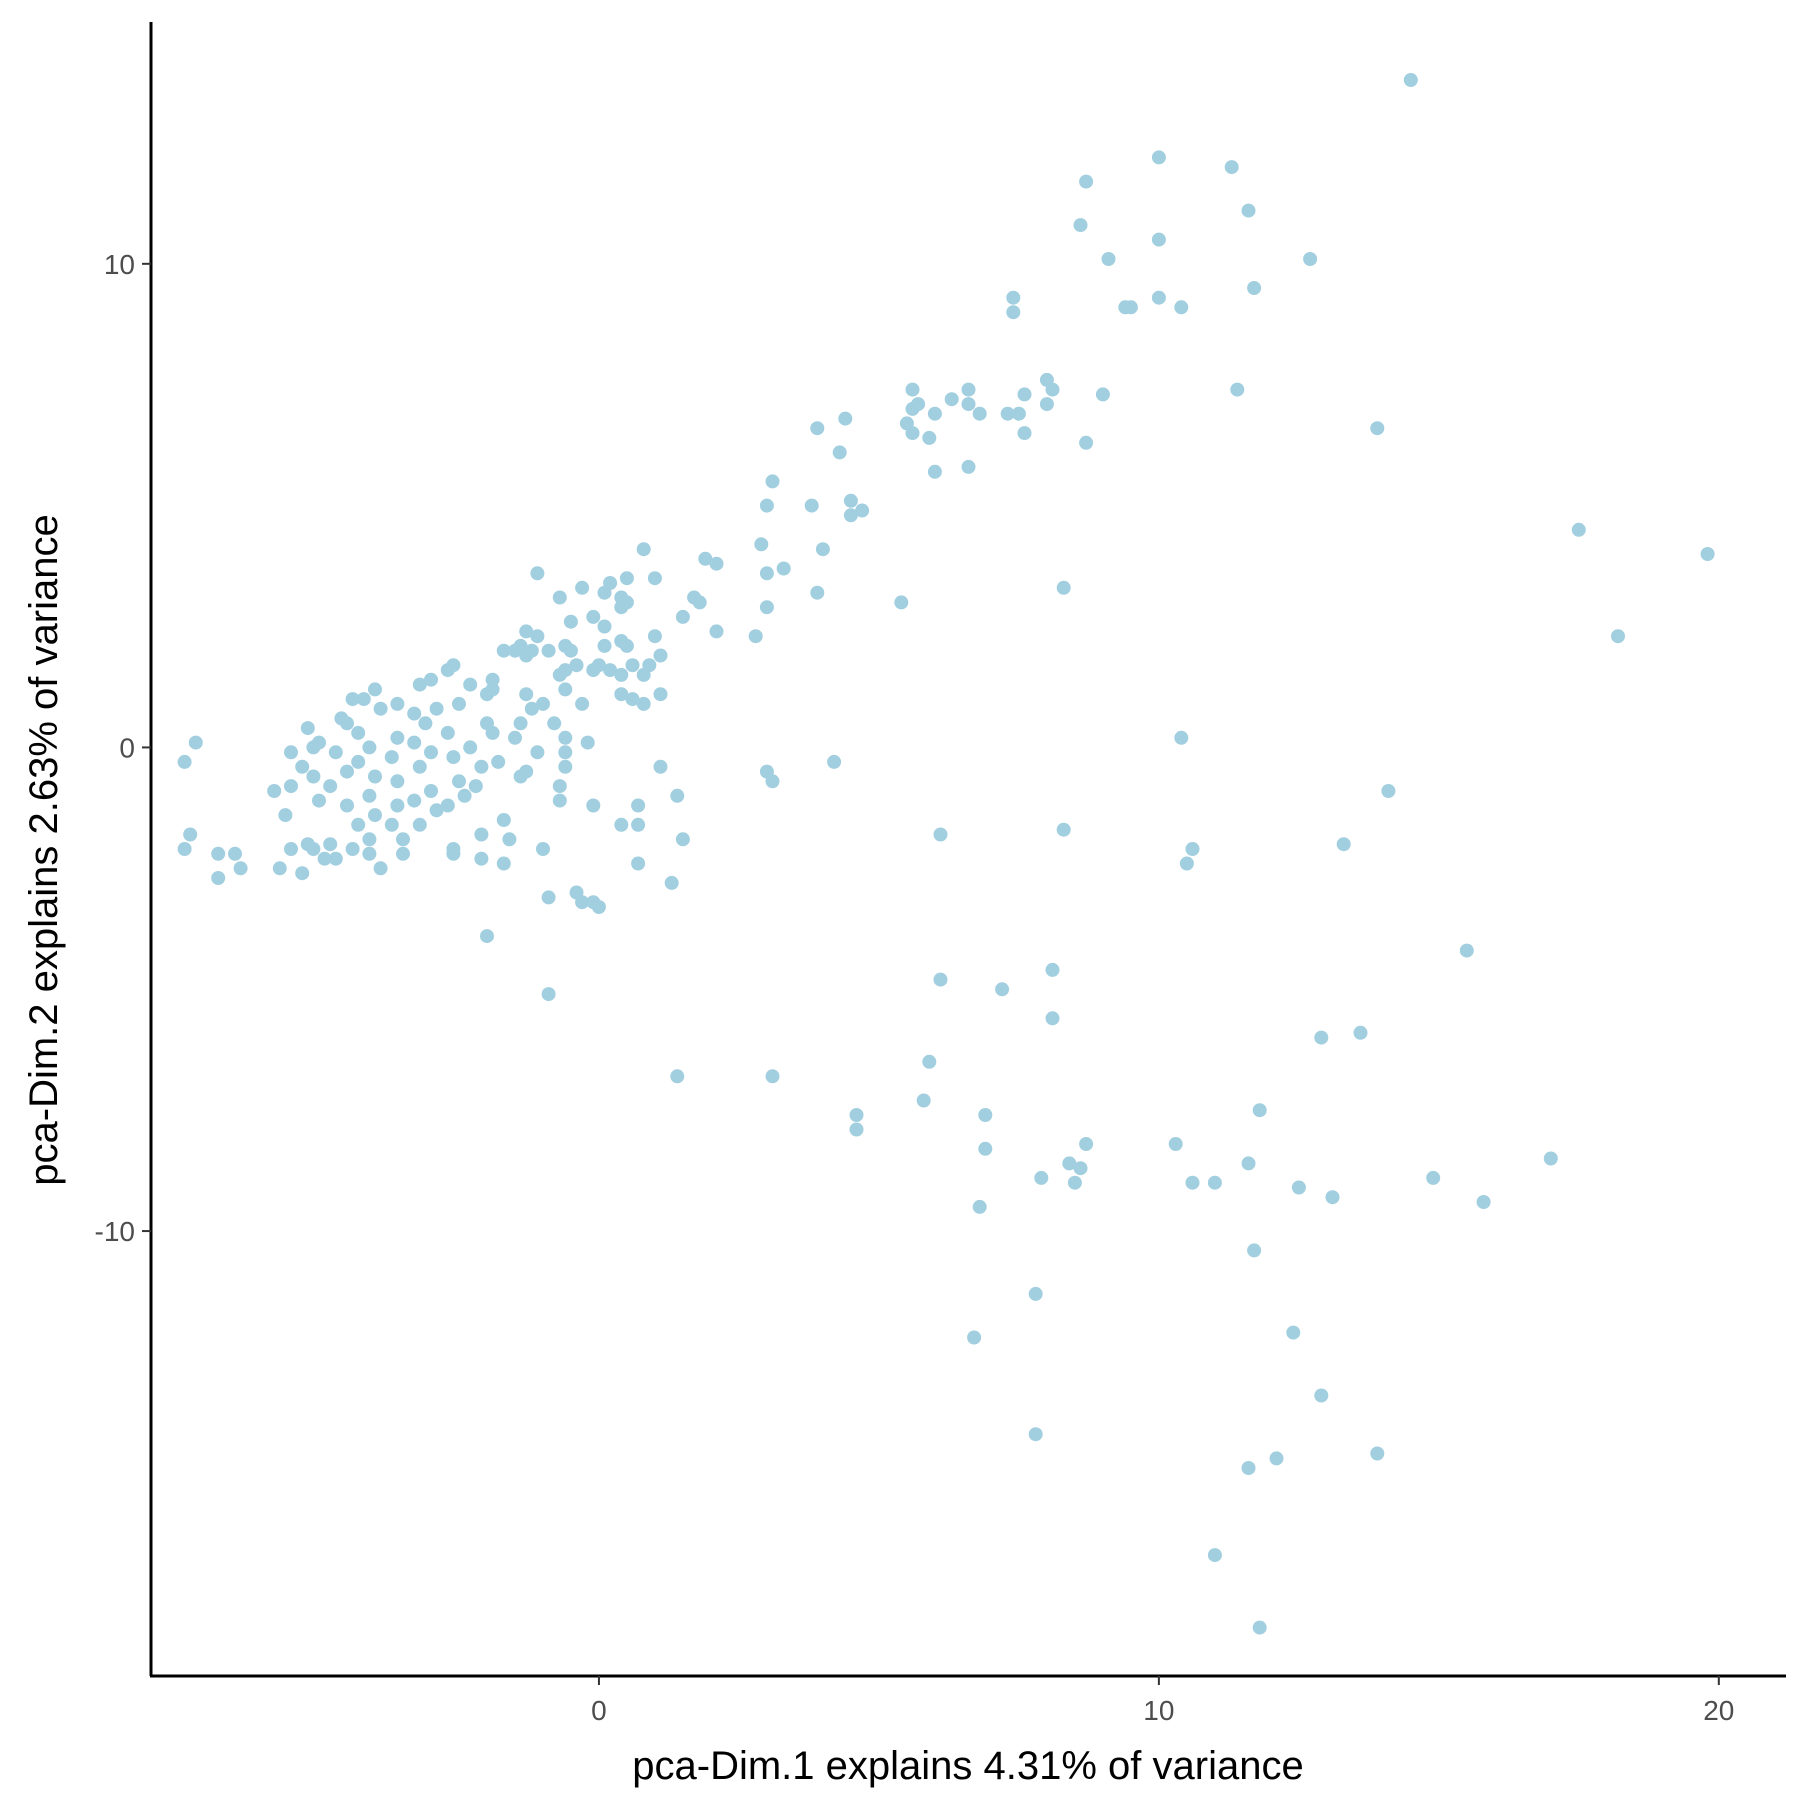 This screenshot has height=1800, width=1800. I want to click on y-axis-title: pca-Dim.2 explains 2.63% of variance, so click(44, 849).